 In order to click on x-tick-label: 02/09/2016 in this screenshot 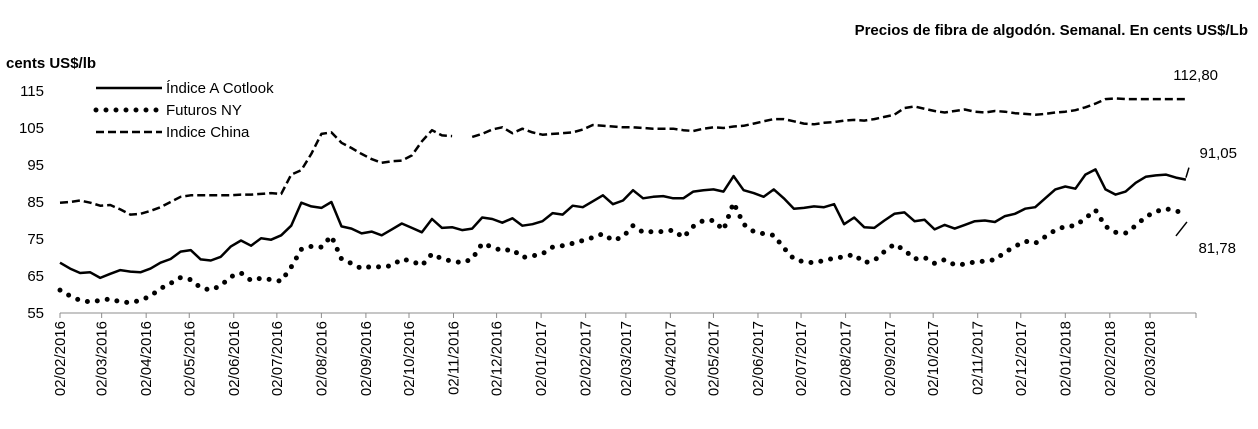, I will do `click(366, 358)`.